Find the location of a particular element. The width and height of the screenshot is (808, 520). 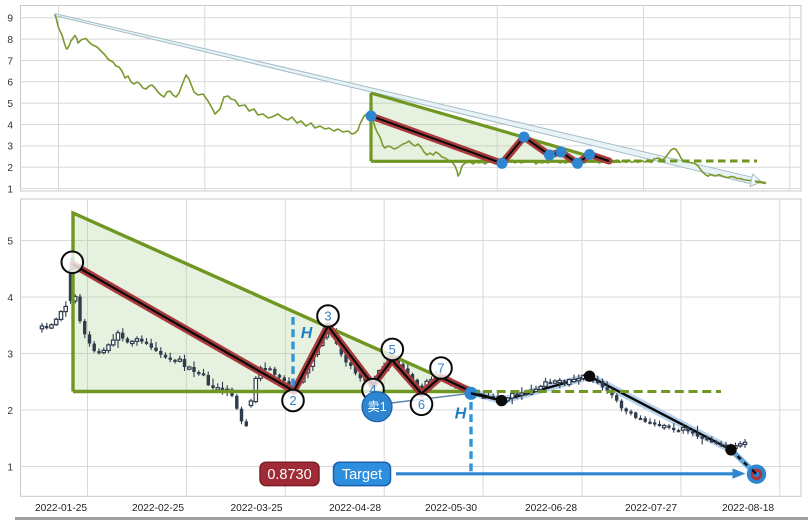

svg-text: 卖1 is located at coordinates (377, 407).